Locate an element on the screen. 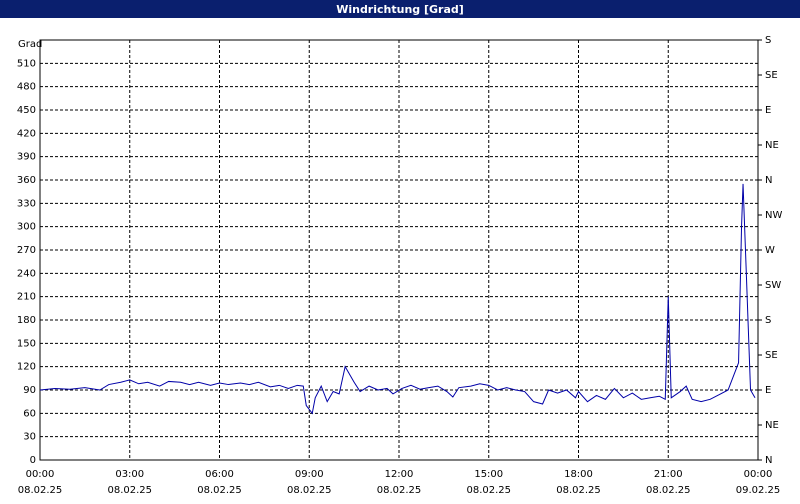 Image resolution: width=800 pixels, height=504 pixels. y-tick-label: 420 is located at coordinates (26, 133).